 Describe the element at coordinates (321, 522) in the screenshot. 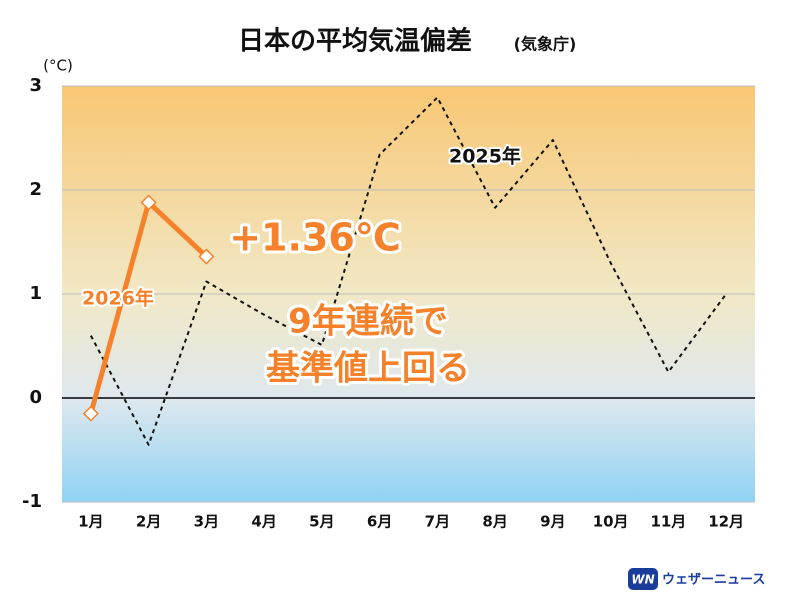

I see `x-tick-label: 5月` at that location.